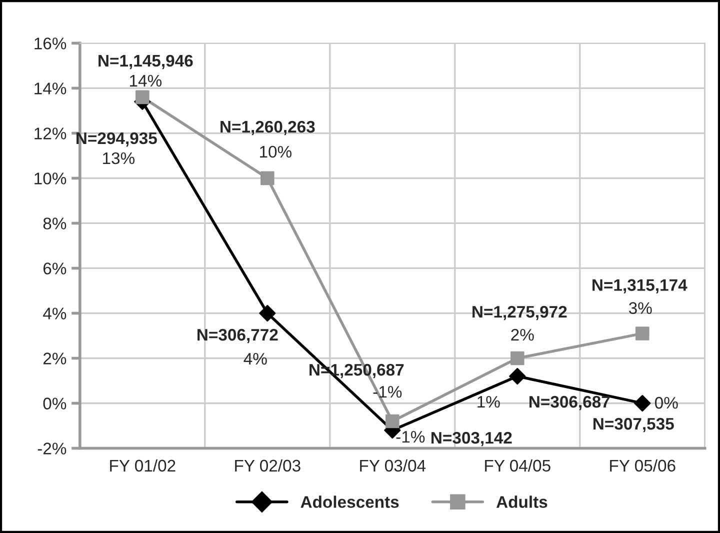  Describe the element at coordinates (119, 158) in the screenshot. I see `data-label: 13%` at that location.